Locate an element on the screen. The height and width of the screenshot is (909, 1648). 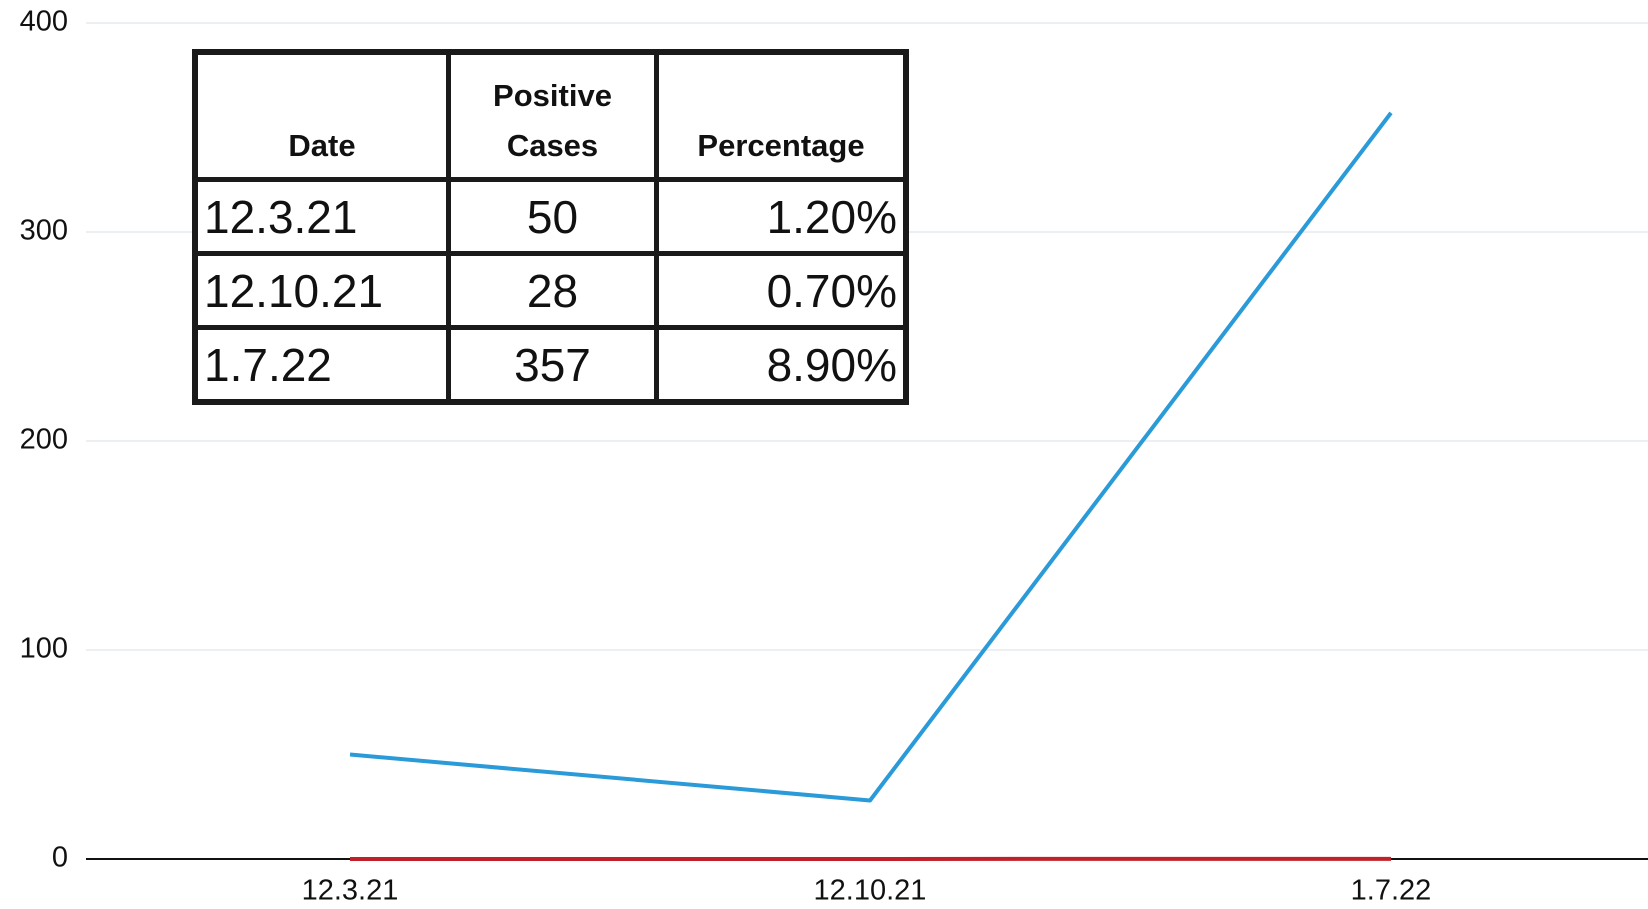
y-tick-label: 0 is located at coordinates (60, 858).